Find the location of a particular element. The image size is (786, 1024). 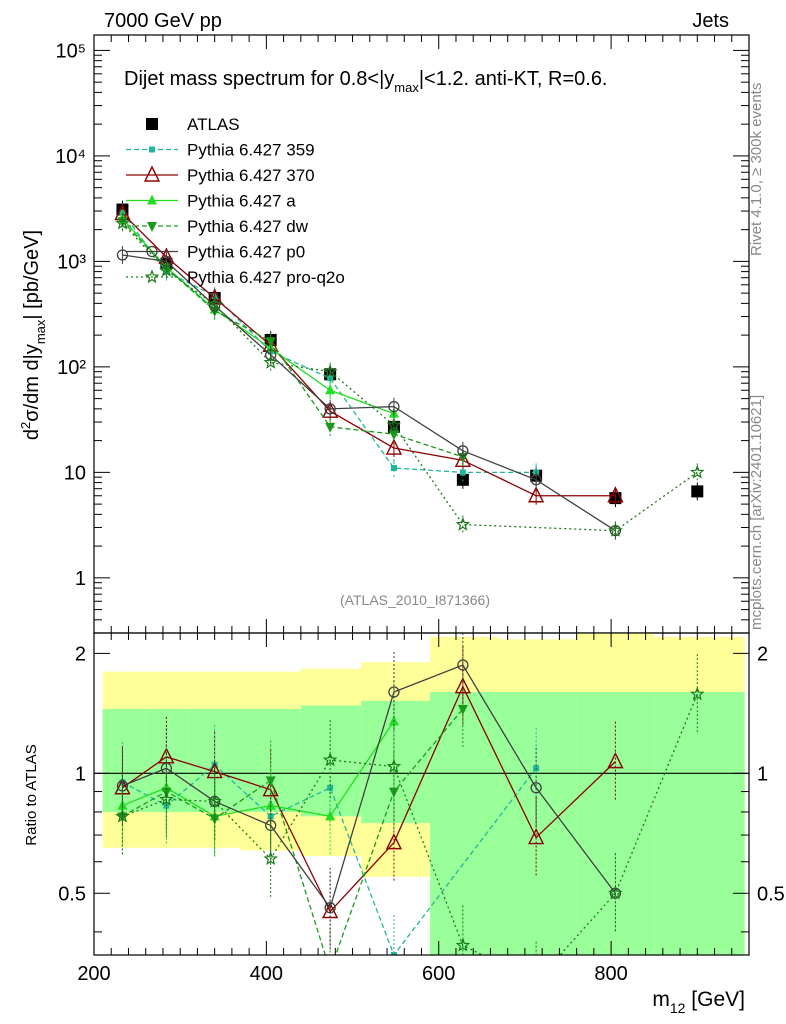

x-axis-label: m12 [GeV] is located at coordinates (698, 1002).